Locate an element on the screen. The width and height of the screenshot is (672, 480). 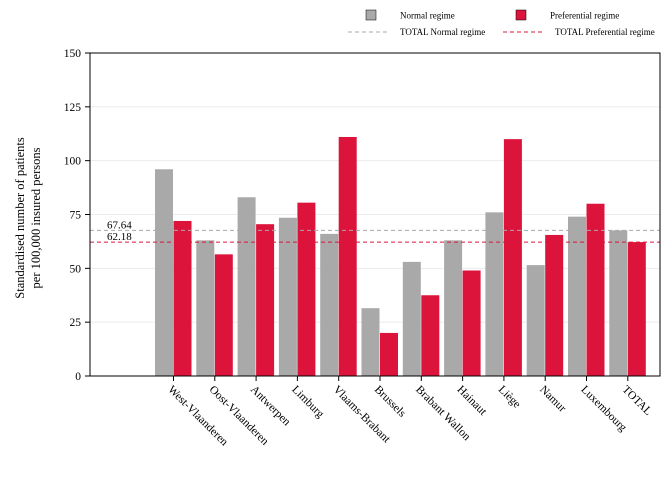
y-tick-label: 75 is located at coordinates (76, 216).